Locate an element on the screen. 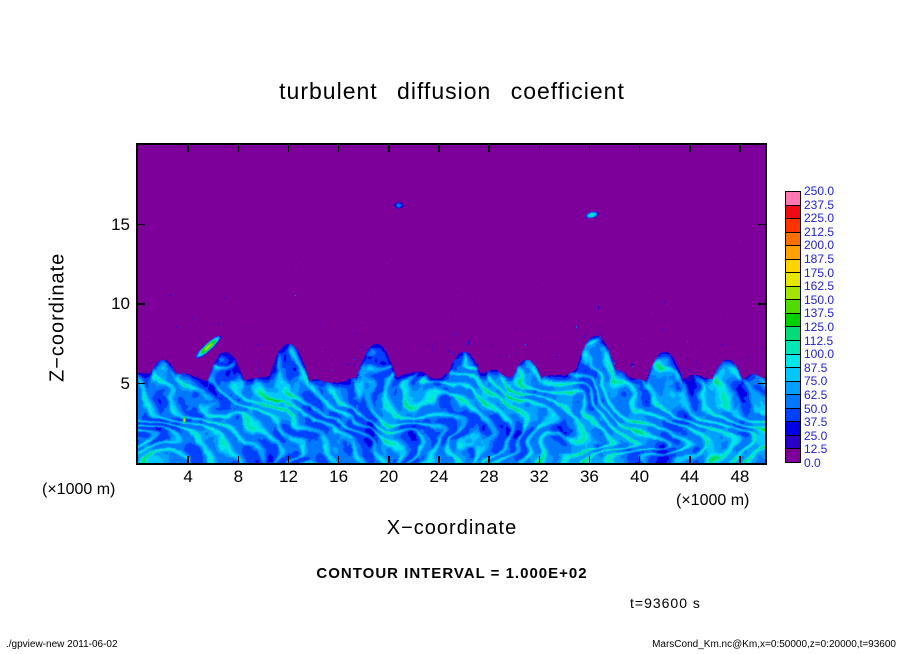  colorbar-label: 100.0 is located at coordinates (819, 354).